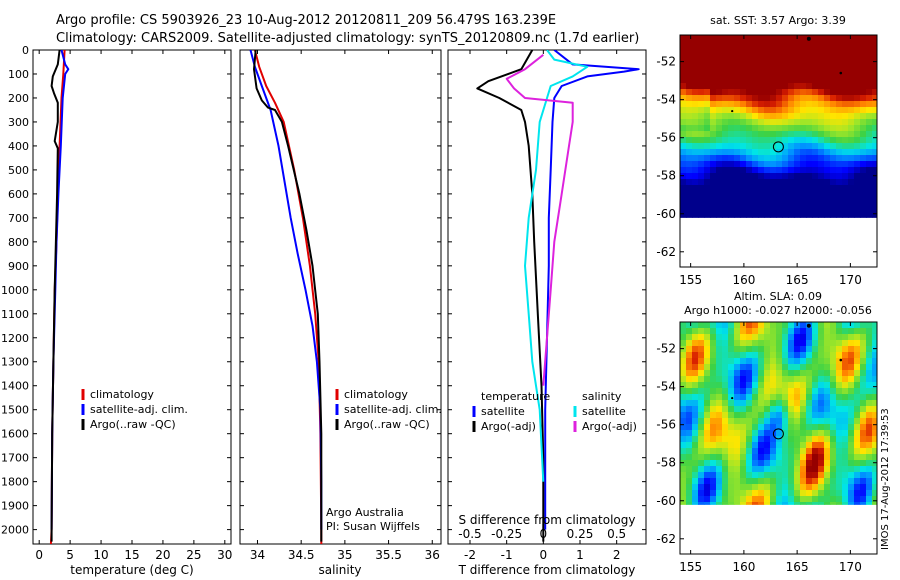 The image size is (900, 580). I want to click on salinity-lines, so click(286, 297).